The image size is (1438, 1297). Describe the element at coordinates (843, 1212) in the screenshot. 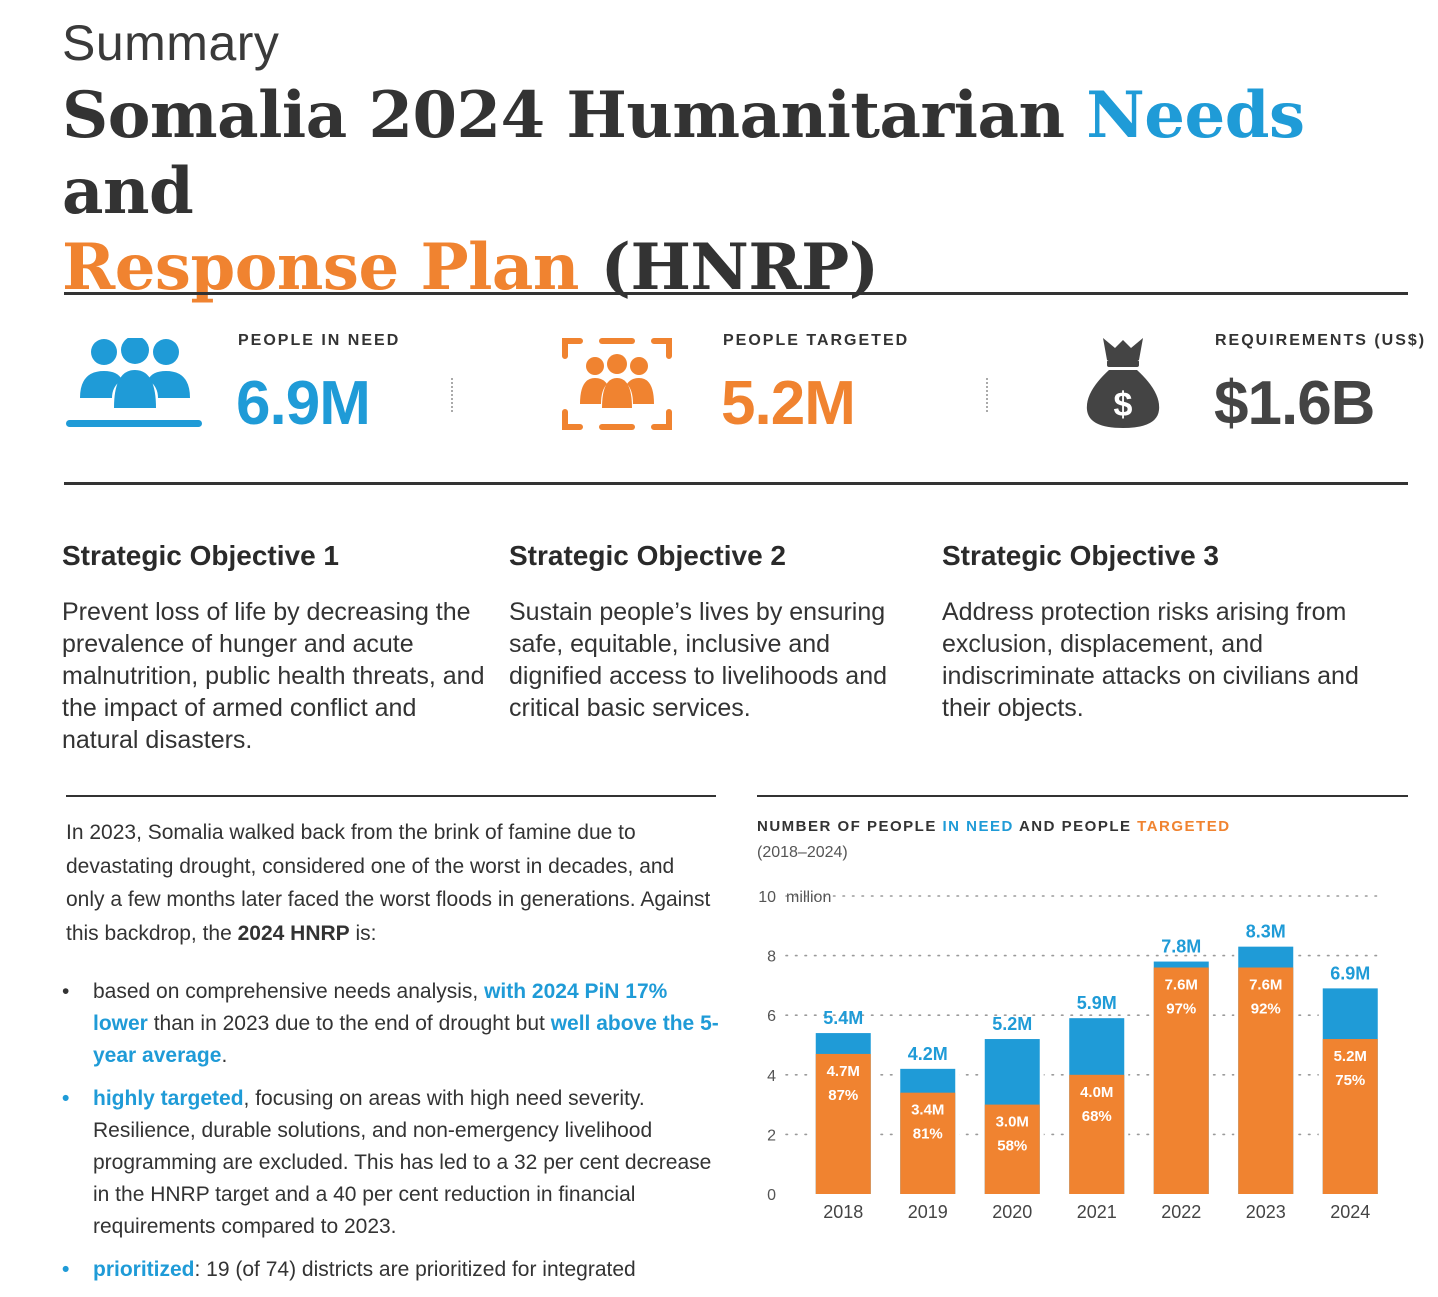

I see `x-tick-label: 2018` at that location.